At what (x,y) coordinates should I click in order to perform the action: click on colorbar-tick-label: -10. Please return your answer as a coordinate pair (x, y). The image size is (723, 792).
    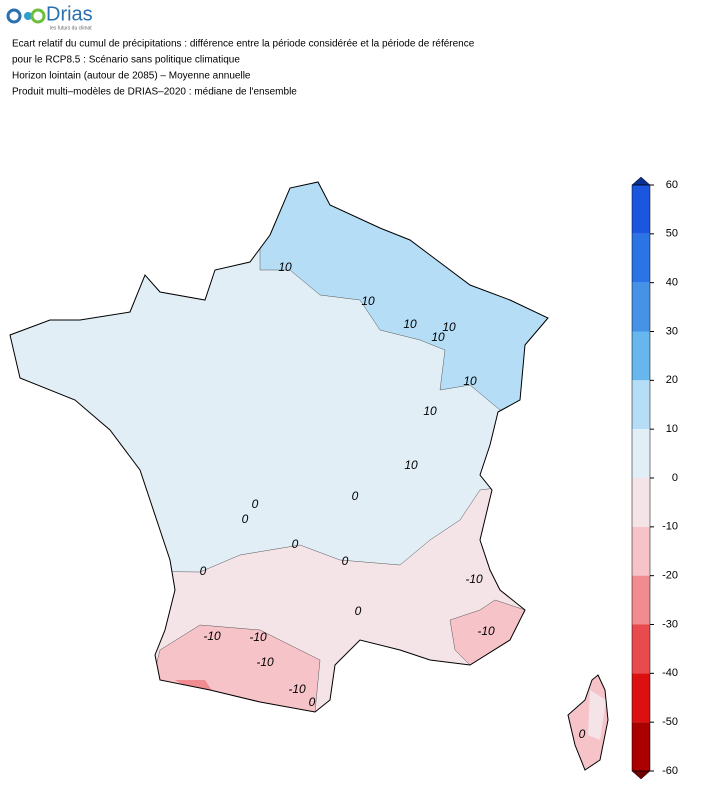
    Looking at the image, I should click on (670, 527).